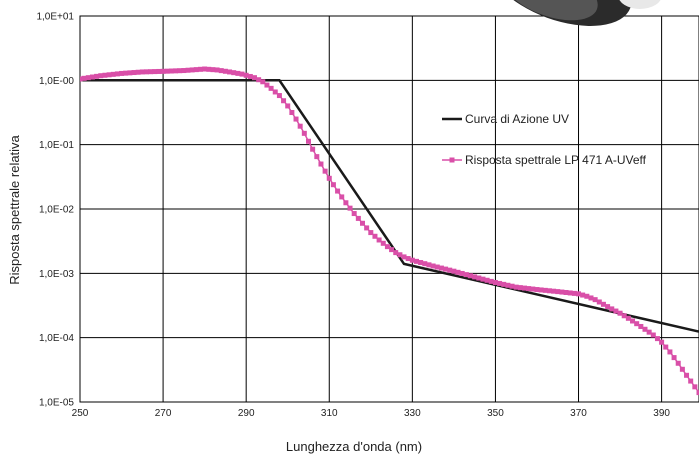  Describe the element at coordinates (14, 209) in the screenshot. I see `y-axis-title: Risposta spettrale relativa` at that location.